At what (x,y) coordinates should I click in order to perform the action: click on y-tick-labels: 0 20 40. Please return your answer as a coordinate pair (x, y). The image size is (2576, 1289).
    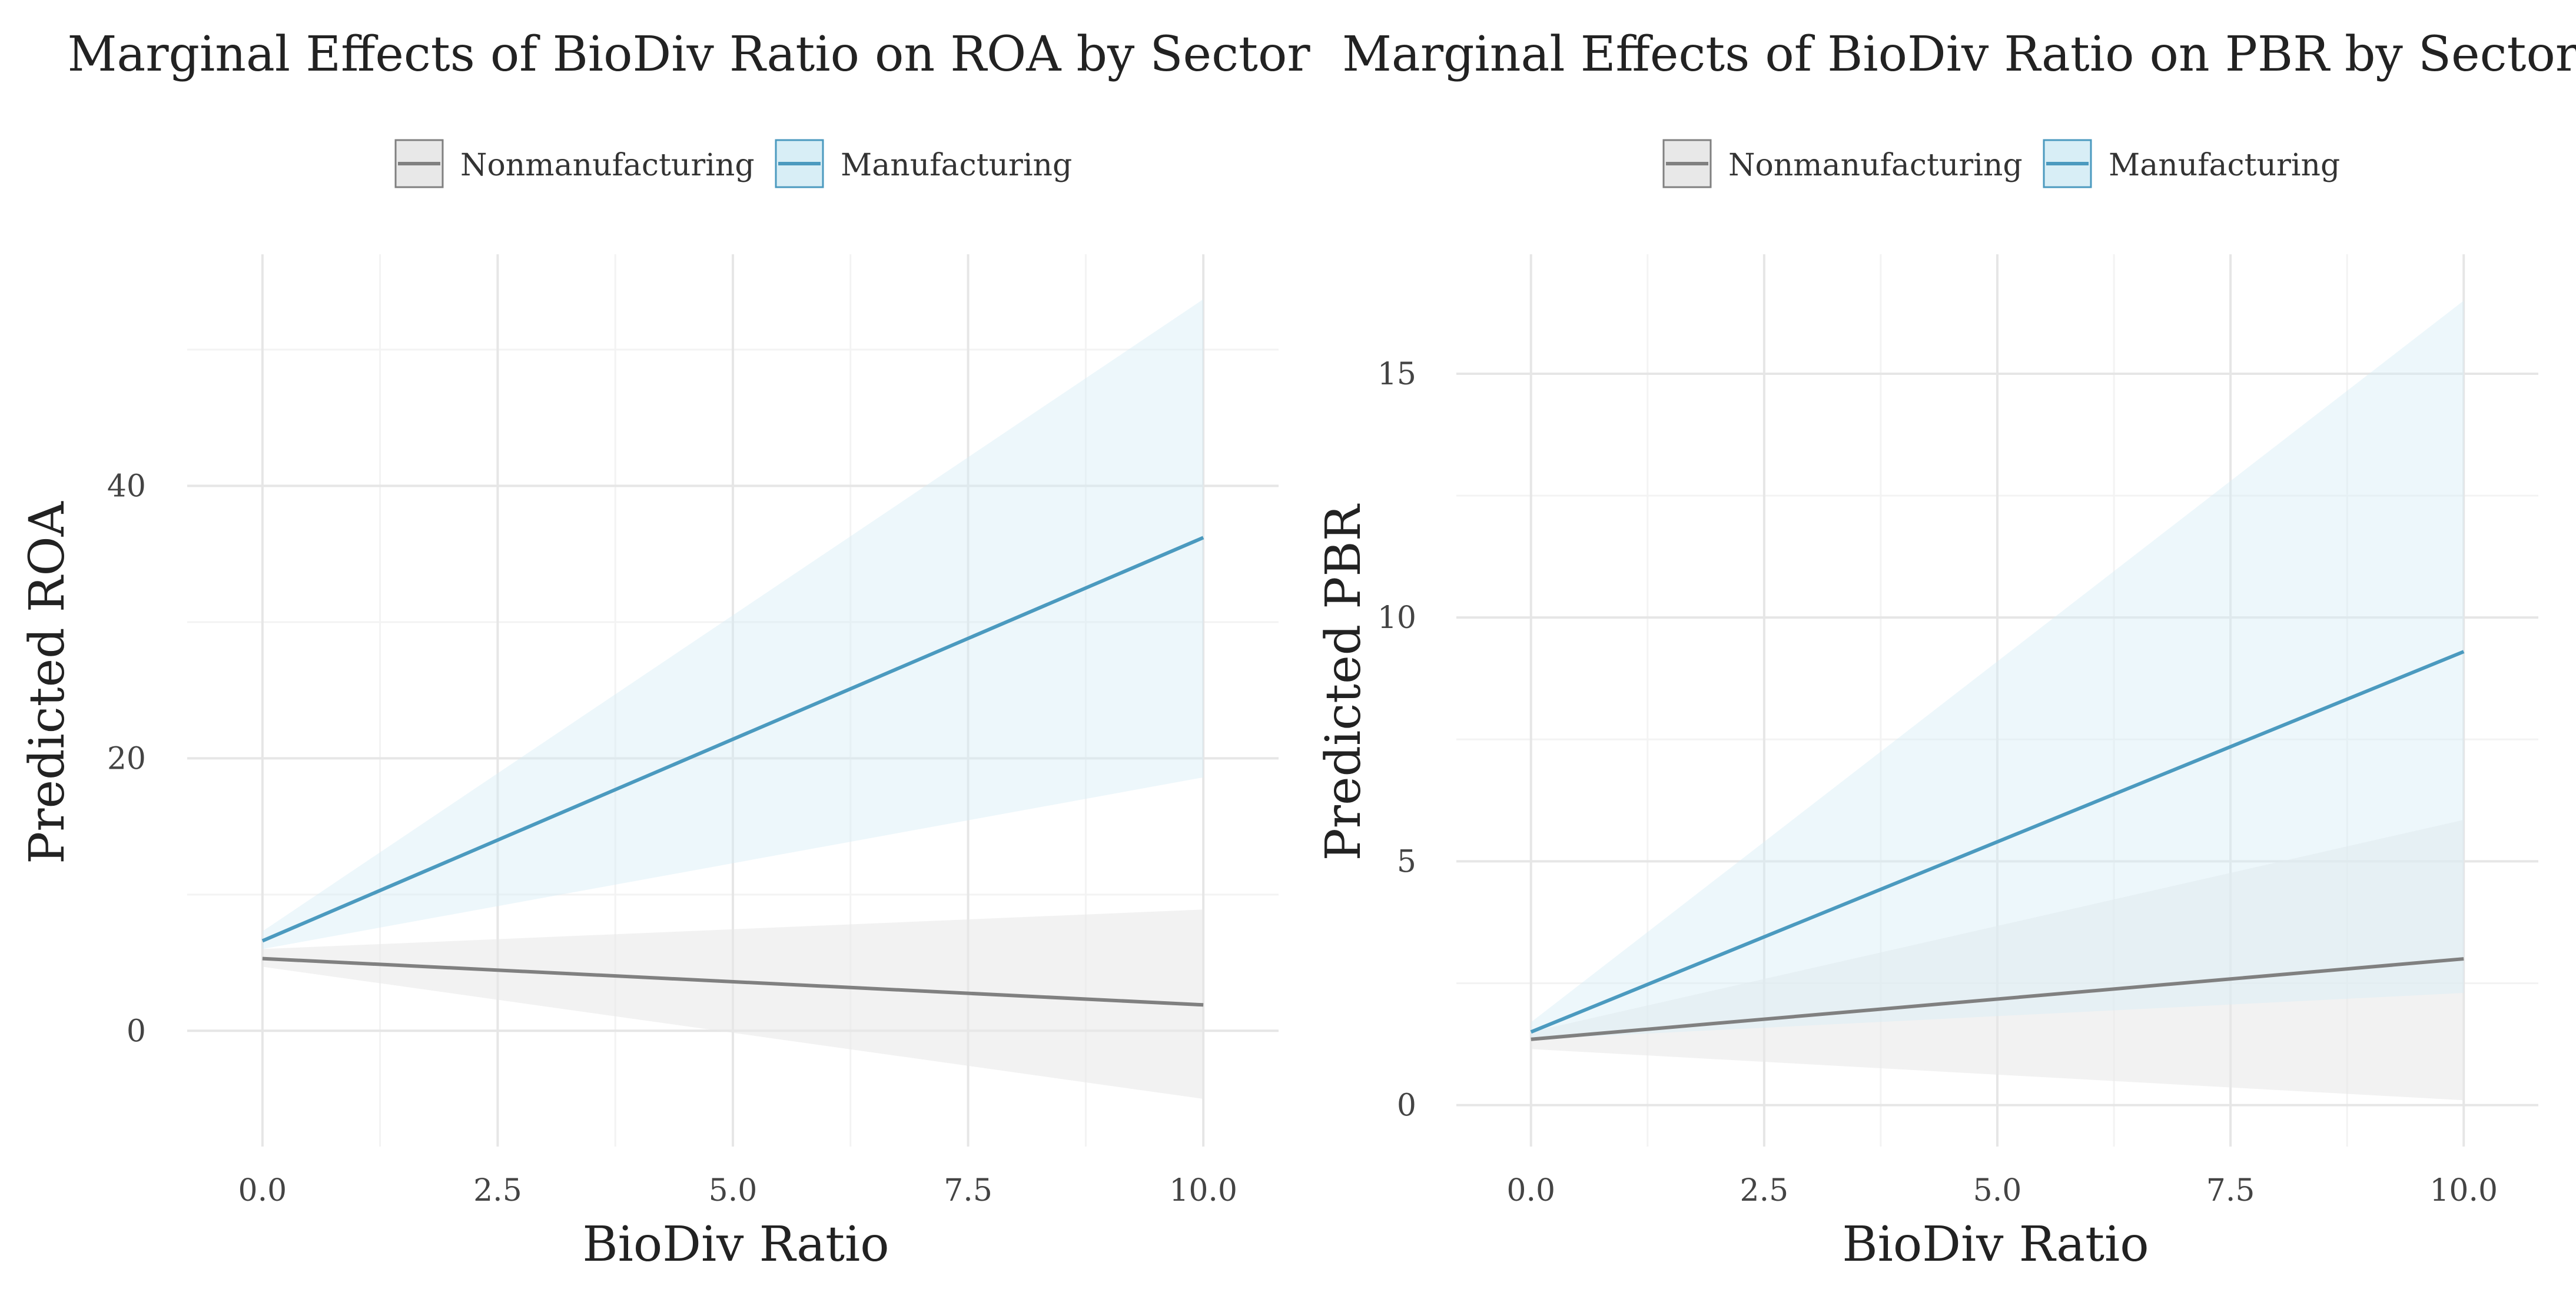
    Looking at the image, I should click on (126, 759).